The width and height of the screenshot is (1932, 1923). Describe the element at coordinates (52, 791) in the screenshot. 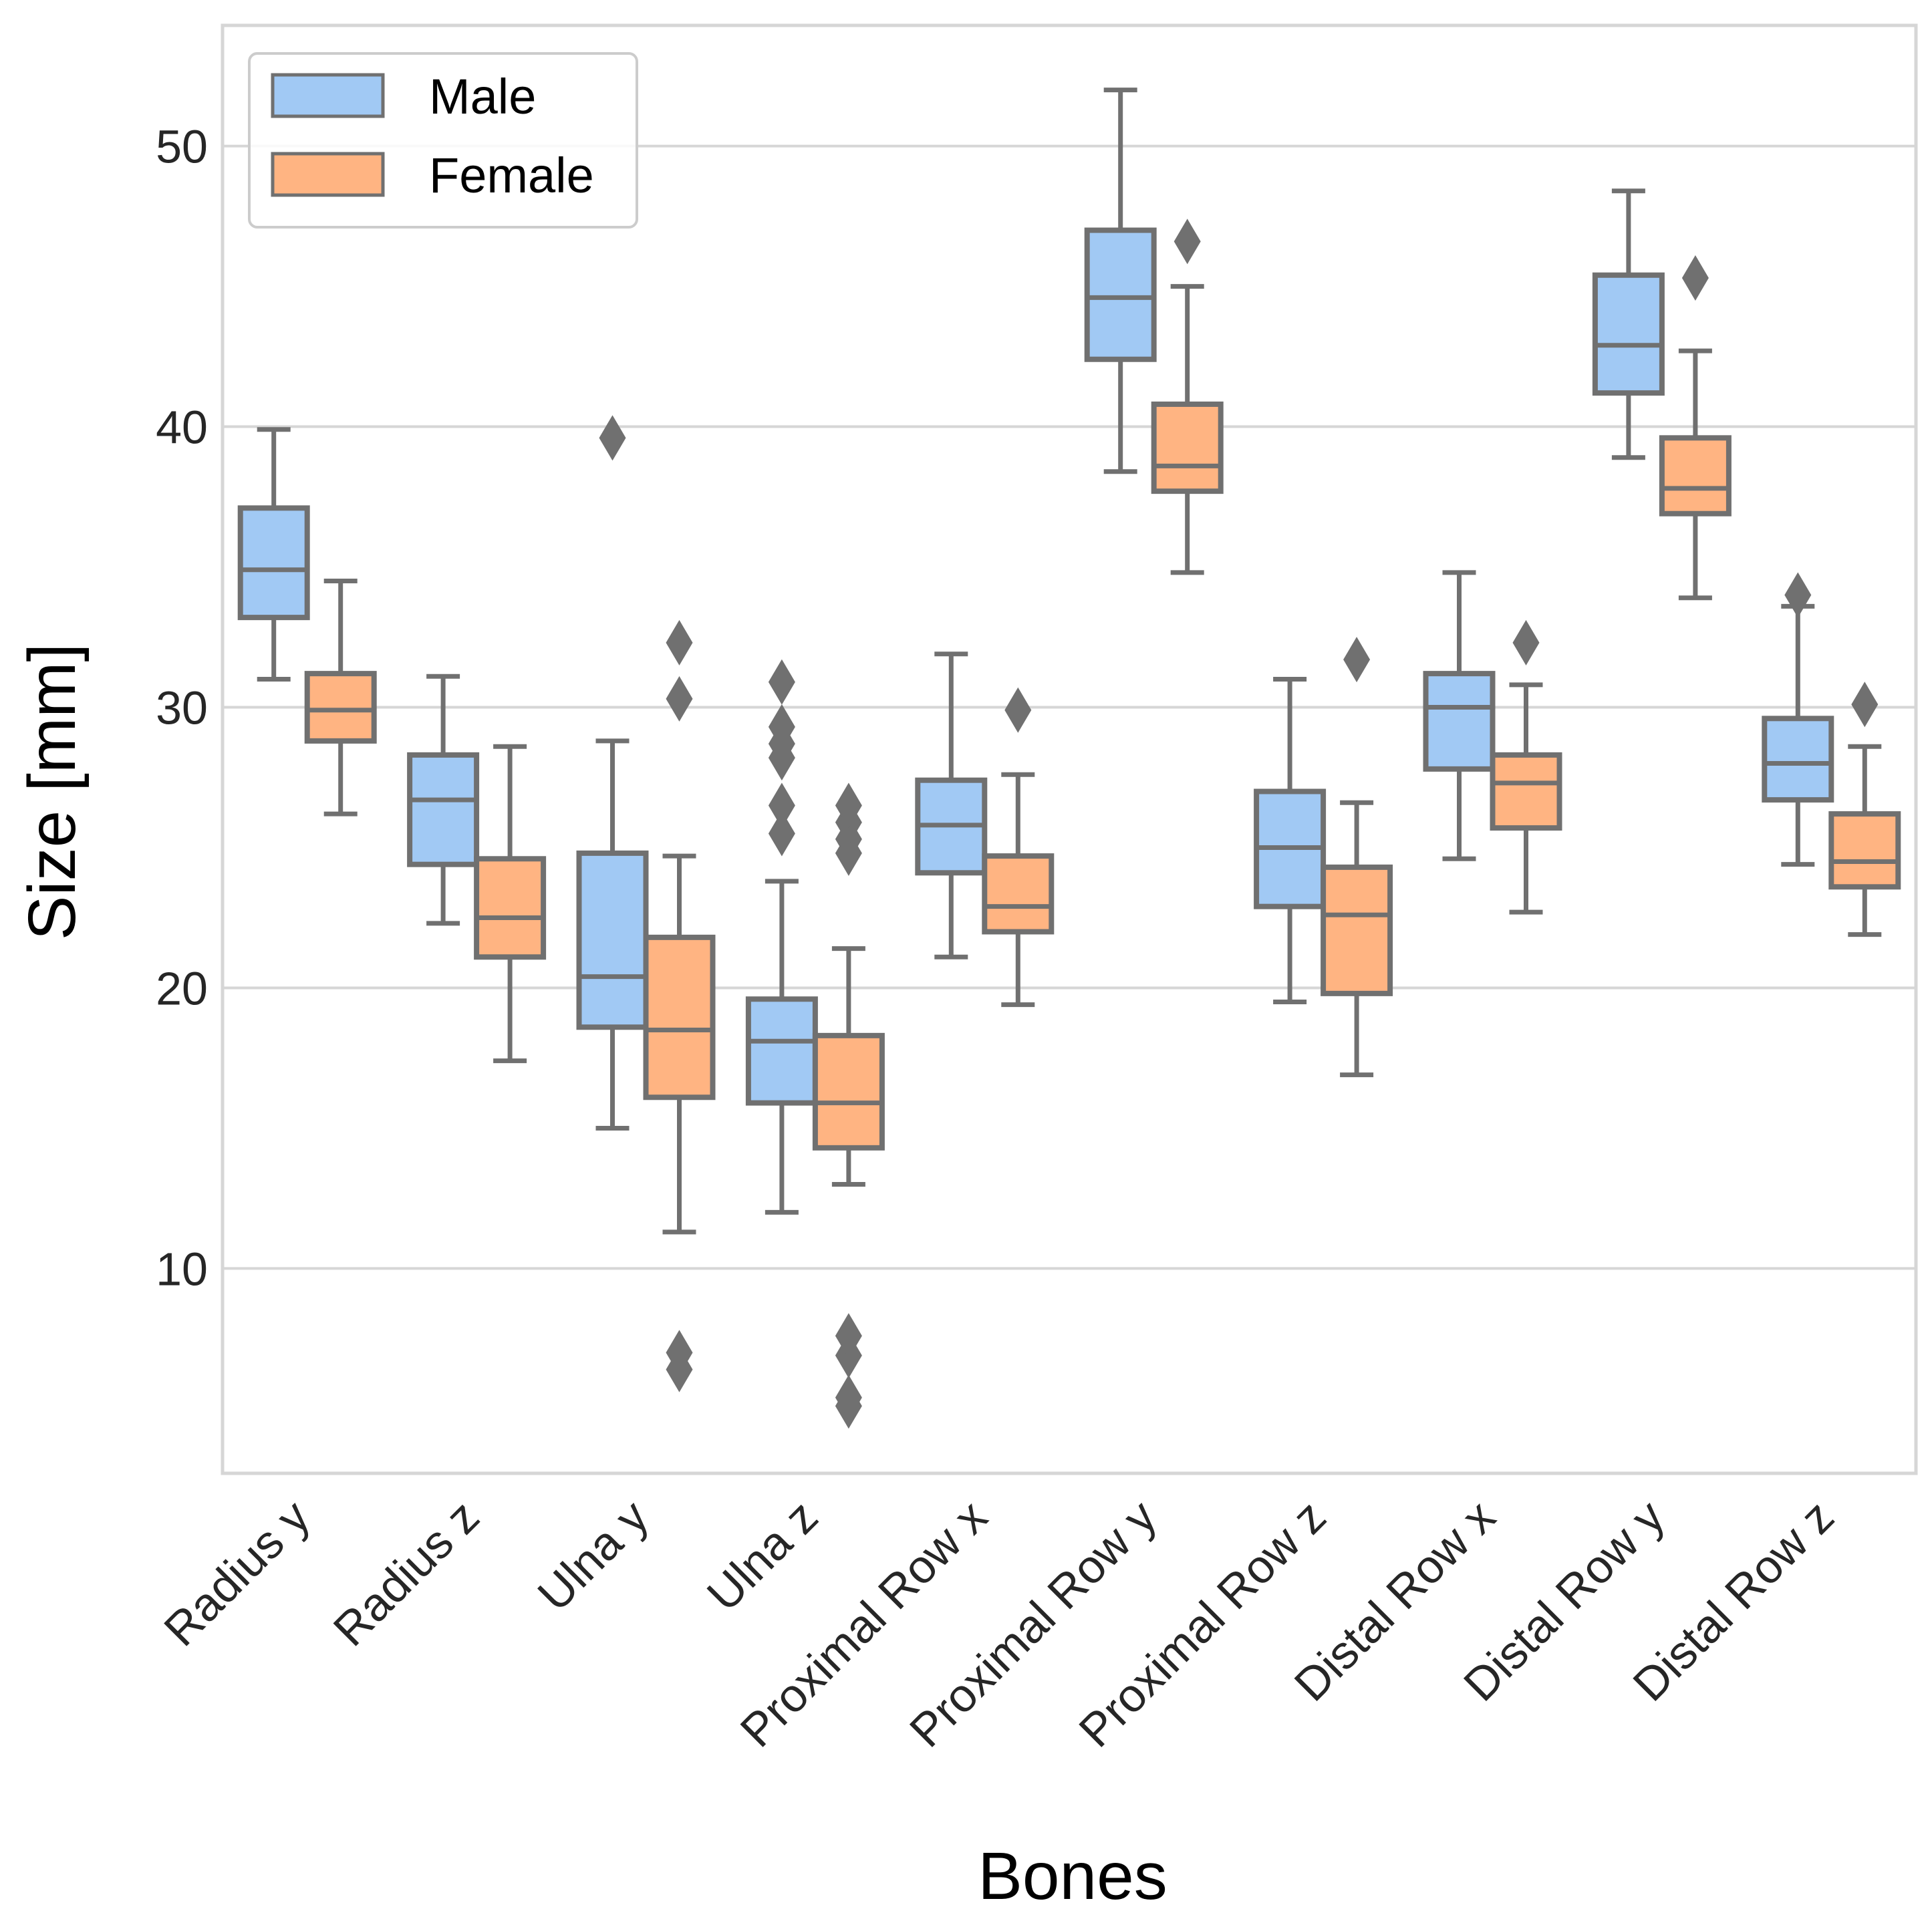

I see `y-axis-title: Size [mm]` at that location.